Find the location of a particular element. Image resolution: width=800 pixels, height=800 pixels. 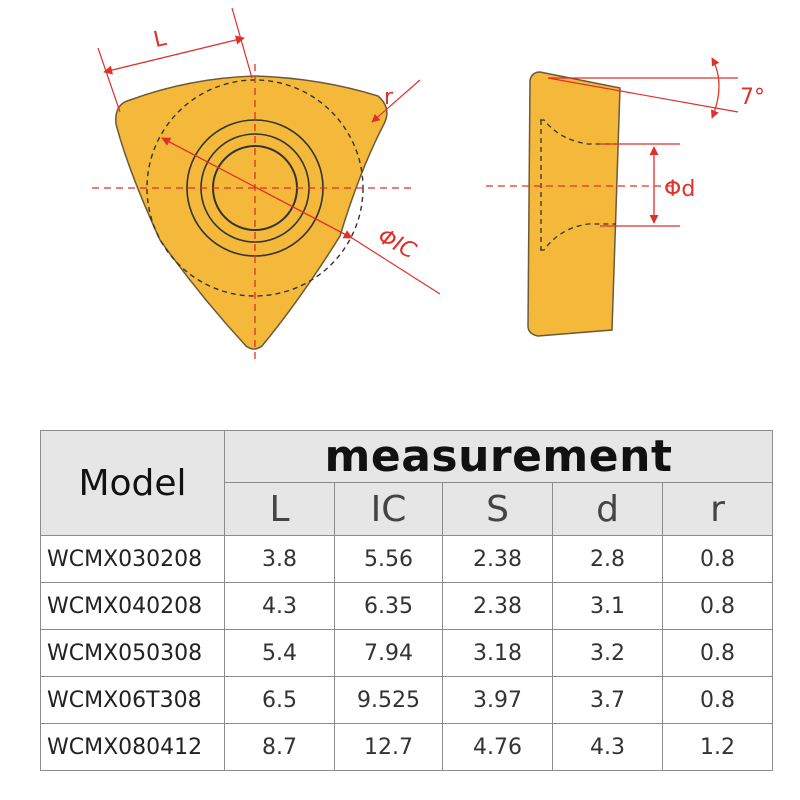

value-cell: 3.18 is located at coordinates (497, 653).